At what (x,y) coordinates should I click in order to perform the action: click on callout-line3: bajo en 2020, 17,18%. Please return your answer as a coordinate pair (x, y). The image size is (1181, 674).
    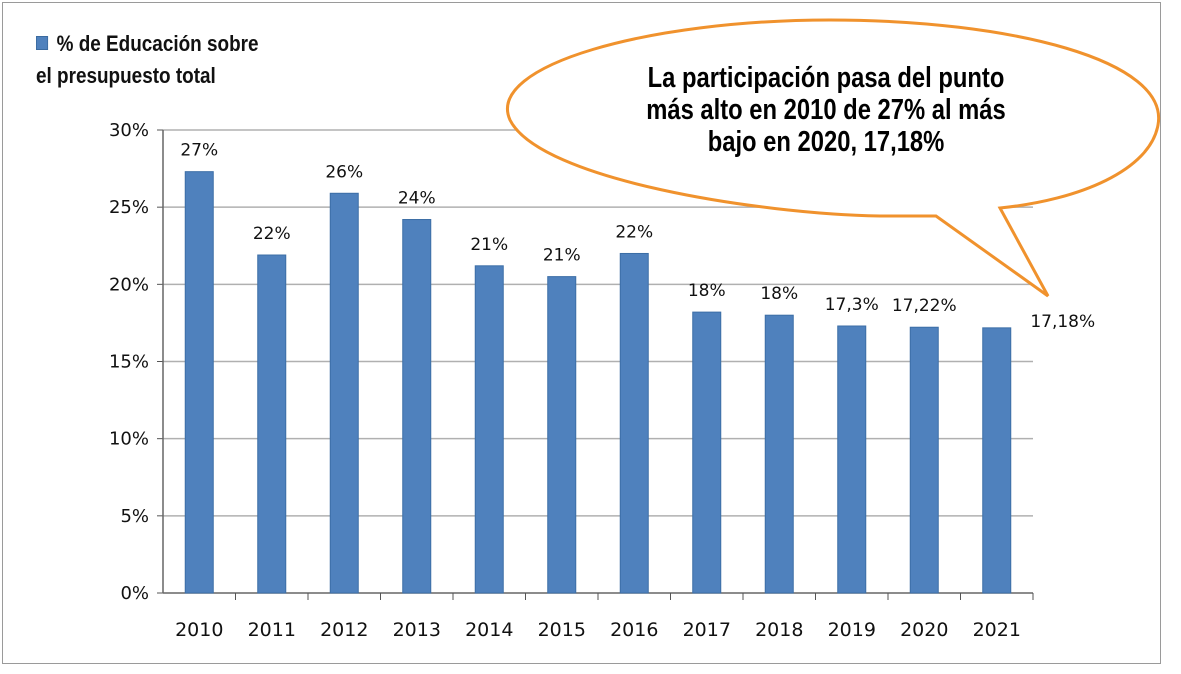
    Looking at the image, I should click on (826, 142).